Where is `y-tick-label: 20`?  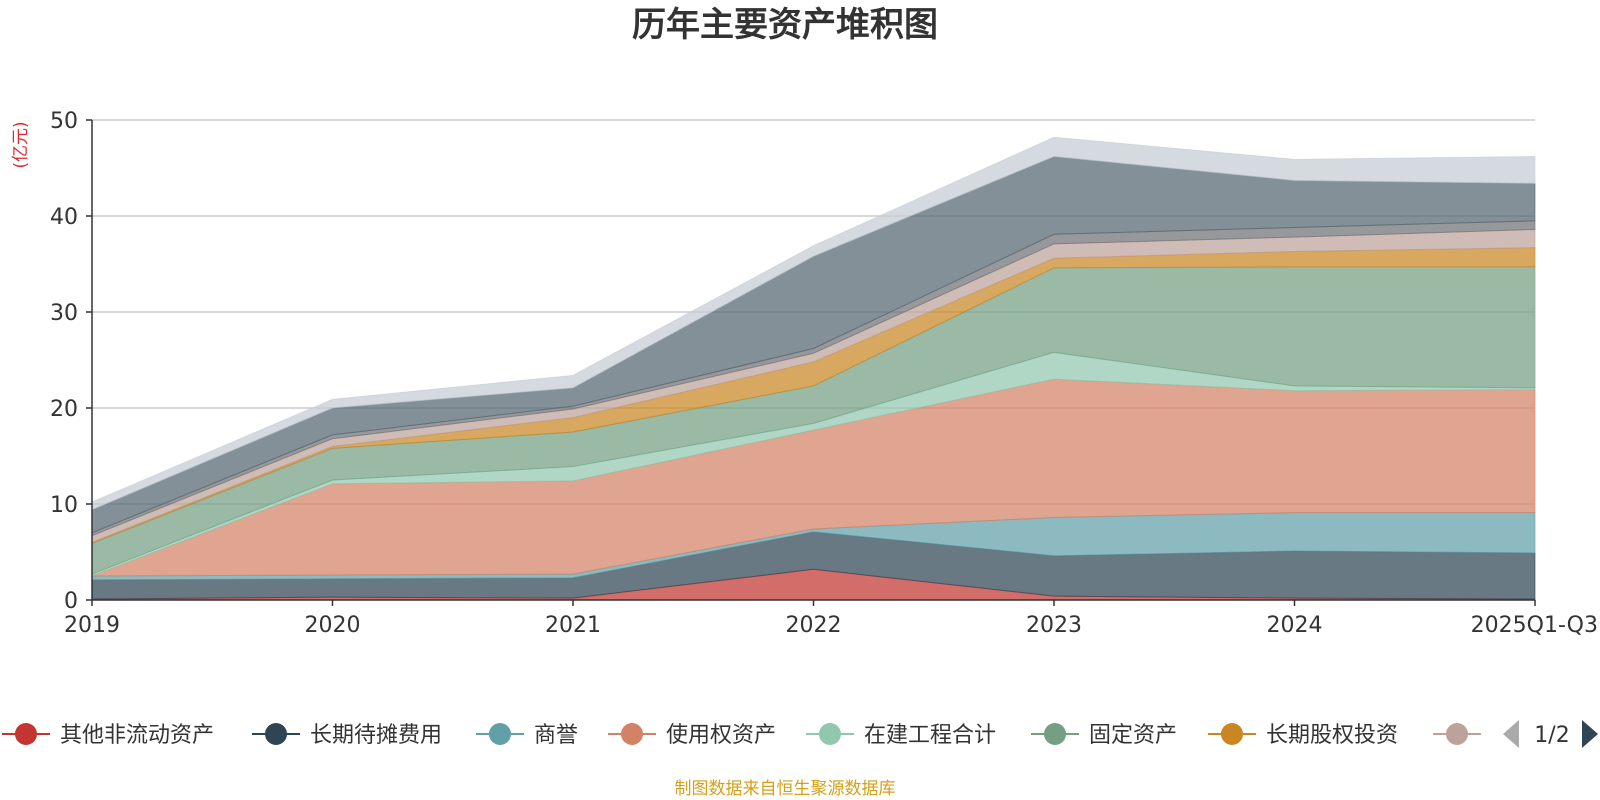
y-tick-label: 20 is located at coordinates (64, 409).